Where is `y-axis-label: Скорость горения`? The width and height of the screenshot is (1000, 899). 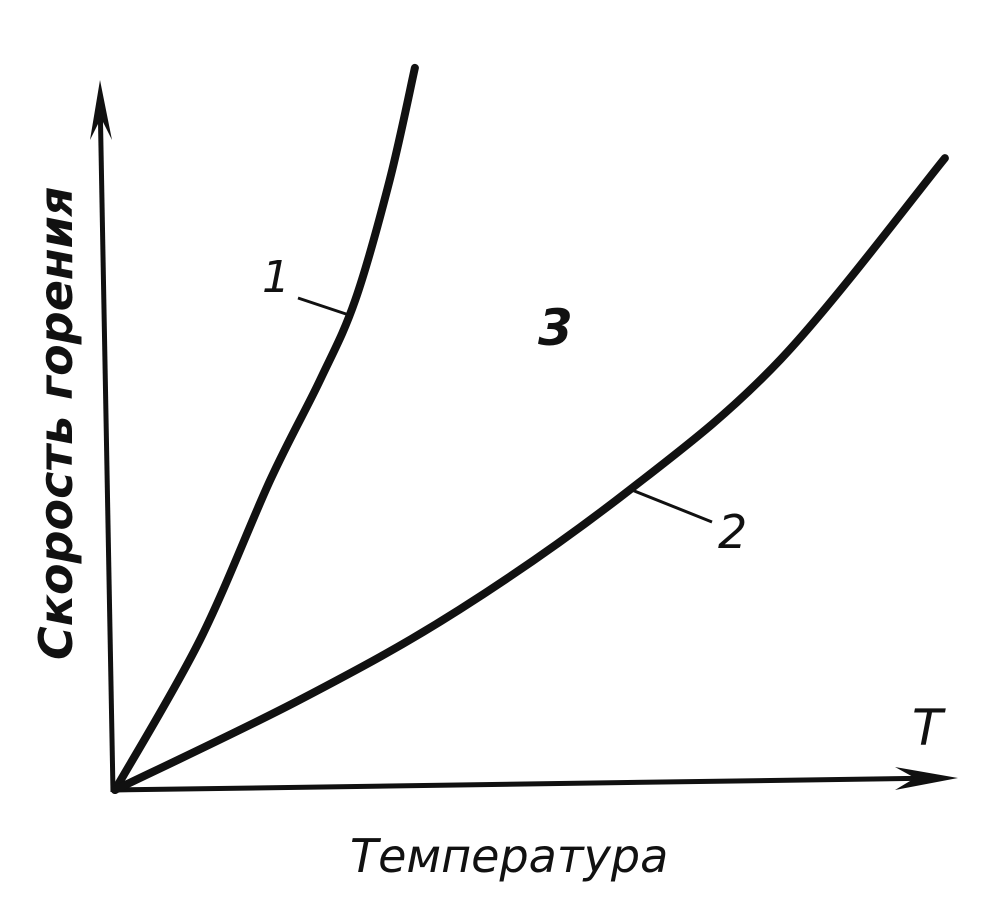 y-axis-label: Скорость горения is located at coordinates (56, 423).